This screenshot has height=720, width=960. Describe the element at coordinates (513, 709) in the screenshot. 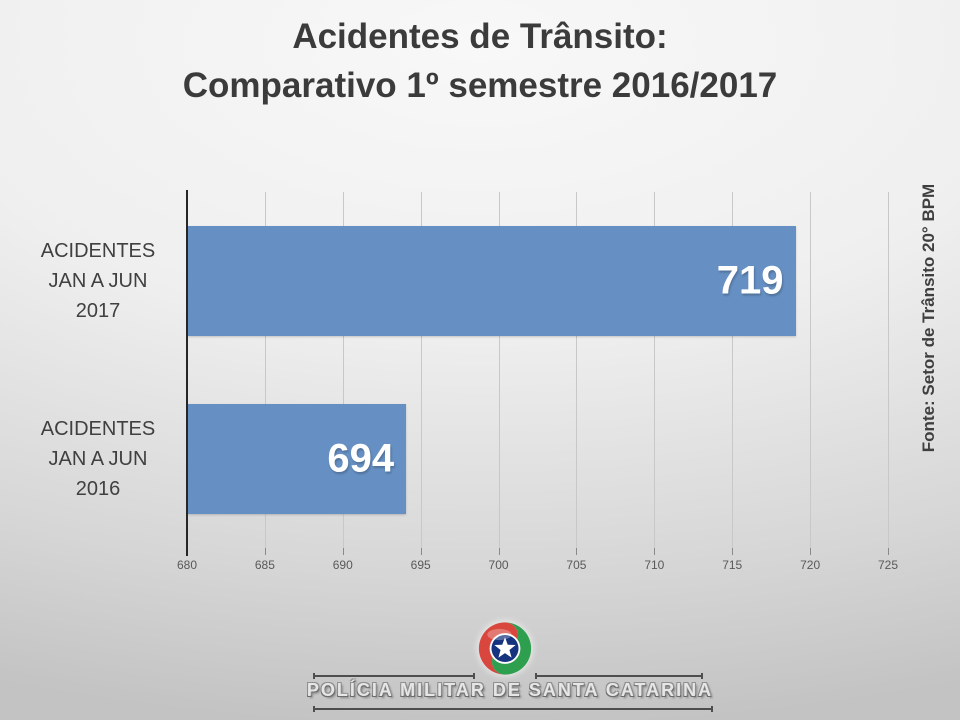

I see `banner-rule-bottom` at that location.